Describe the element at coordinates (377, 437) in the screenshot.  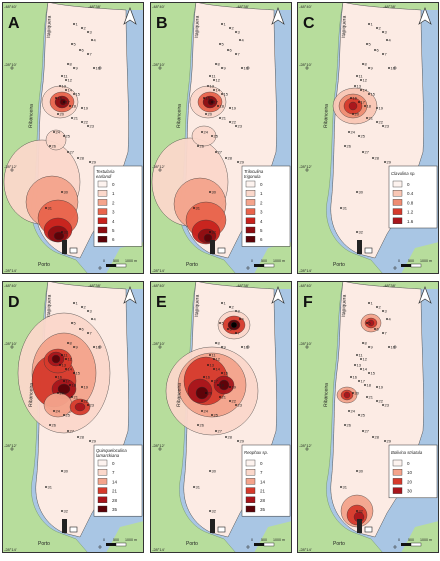
I see `station-label: 28` at that location.